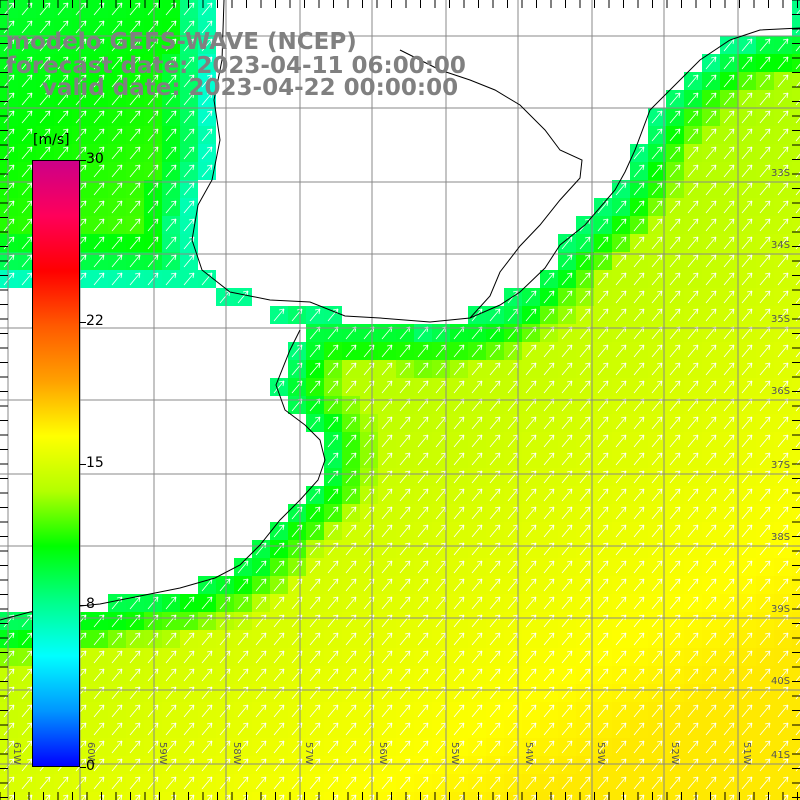  I want to click on coastline-lagoon, so click(491, 184).